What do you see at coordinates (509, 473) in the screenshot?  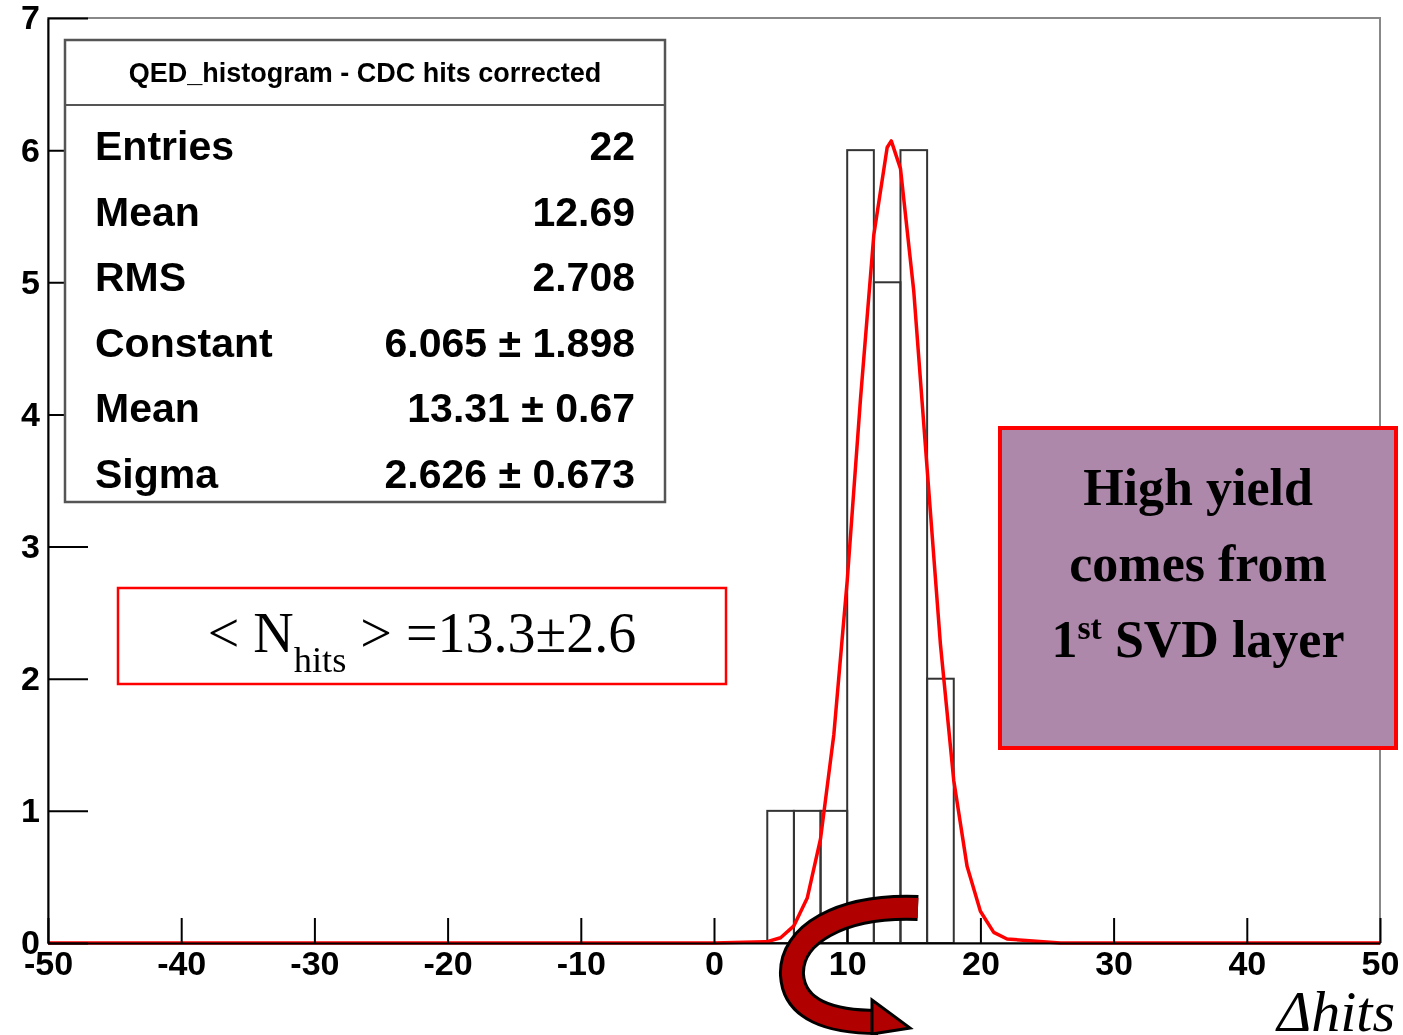 I see `annotation: 2.626 ± 0.673` at bounding box center [509, 473].